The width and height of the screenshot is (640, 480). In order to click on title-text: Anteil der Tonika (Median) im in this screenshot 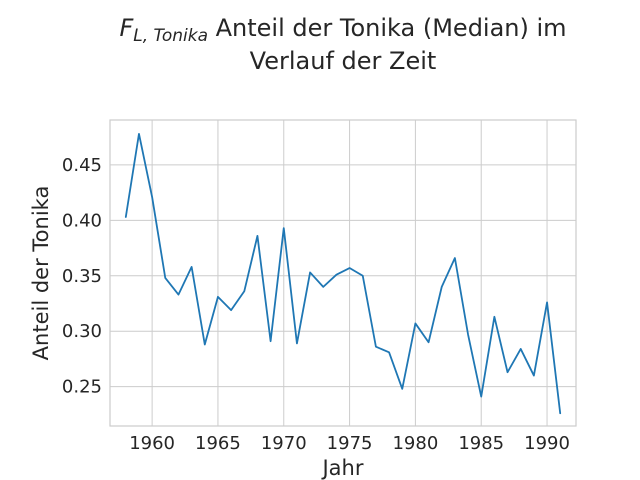, I will do `click(387, 28)`.